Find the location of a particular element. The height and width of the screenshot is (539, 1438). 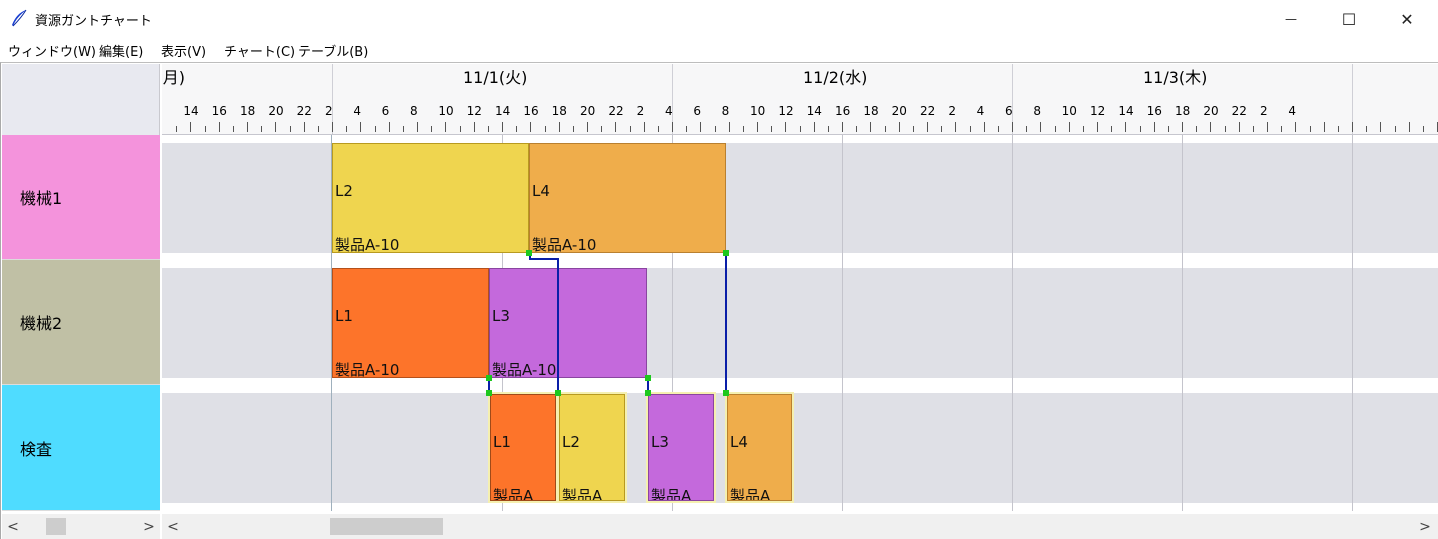

resource-label: 機械2 is located at coordinates (41, 323).